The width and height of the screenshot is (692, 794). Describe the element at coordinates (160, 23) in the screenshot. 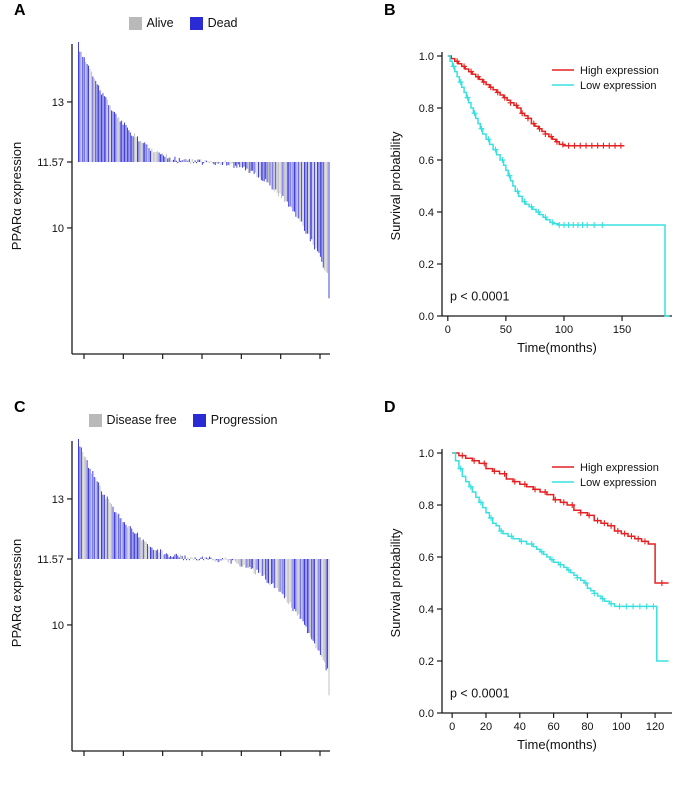

I see `alive-label: Alive` at that location.